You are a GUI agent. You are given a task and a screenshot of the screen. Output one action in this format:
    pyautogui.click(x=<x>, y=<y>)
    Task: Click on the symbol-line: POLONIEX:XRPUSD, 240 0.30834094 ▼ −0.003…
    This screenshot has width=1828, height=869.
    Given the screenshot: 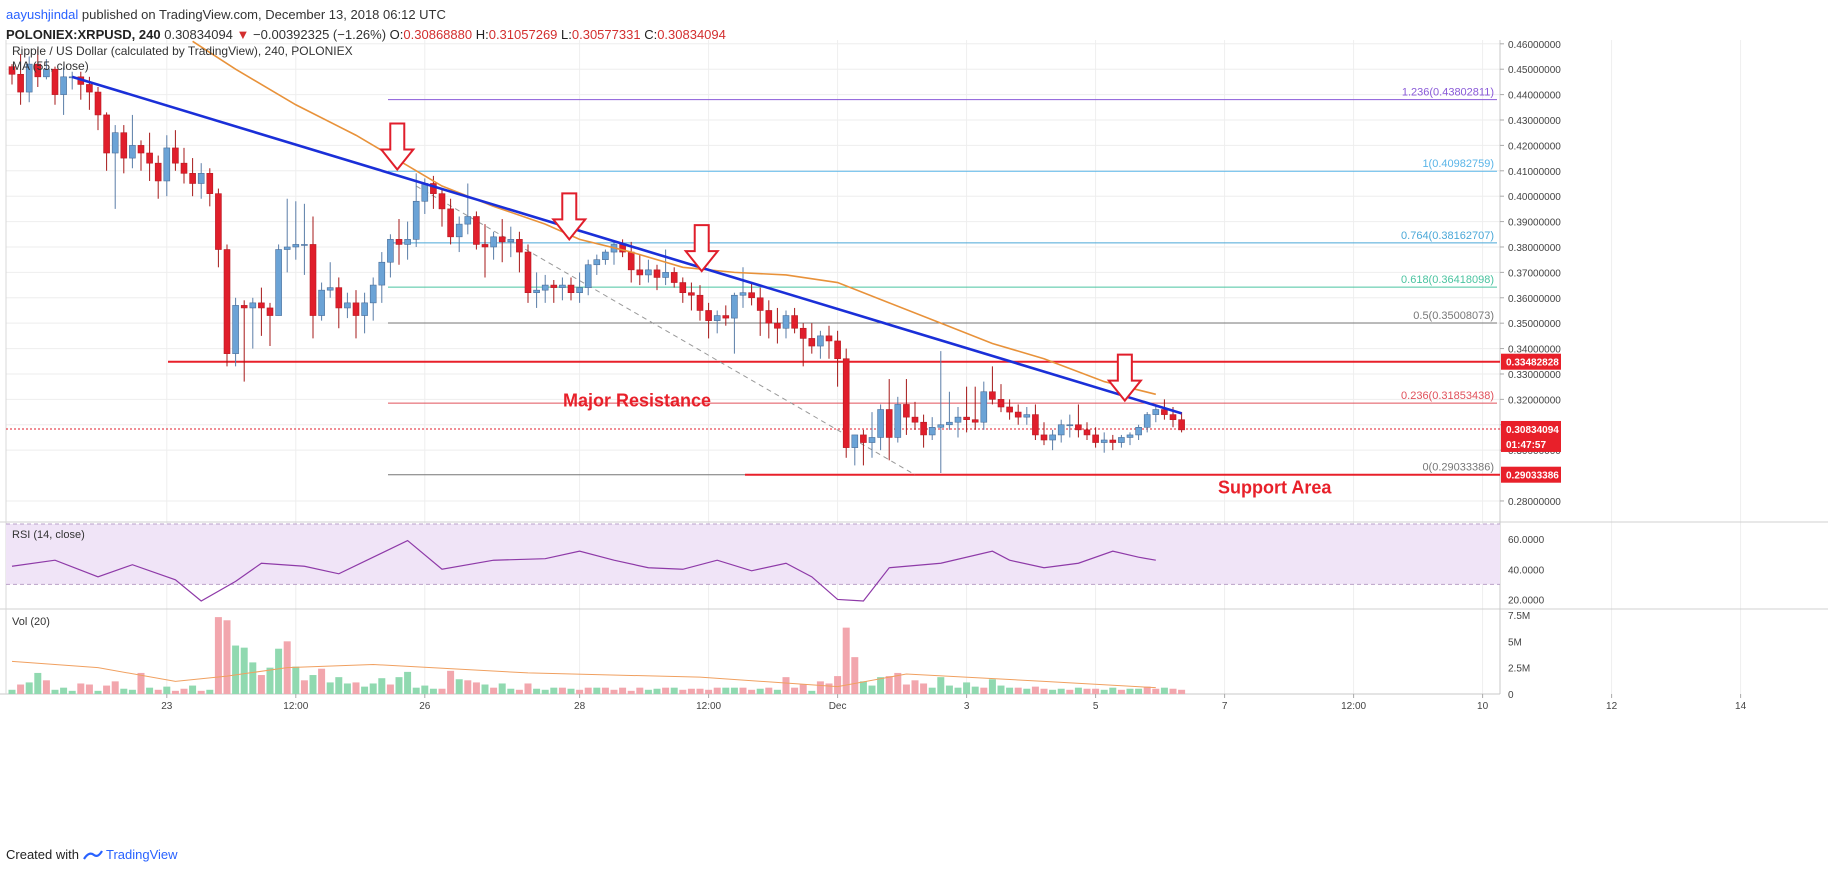 What is the action you would take?
    pyautogui.click(x=606, y=35)
    